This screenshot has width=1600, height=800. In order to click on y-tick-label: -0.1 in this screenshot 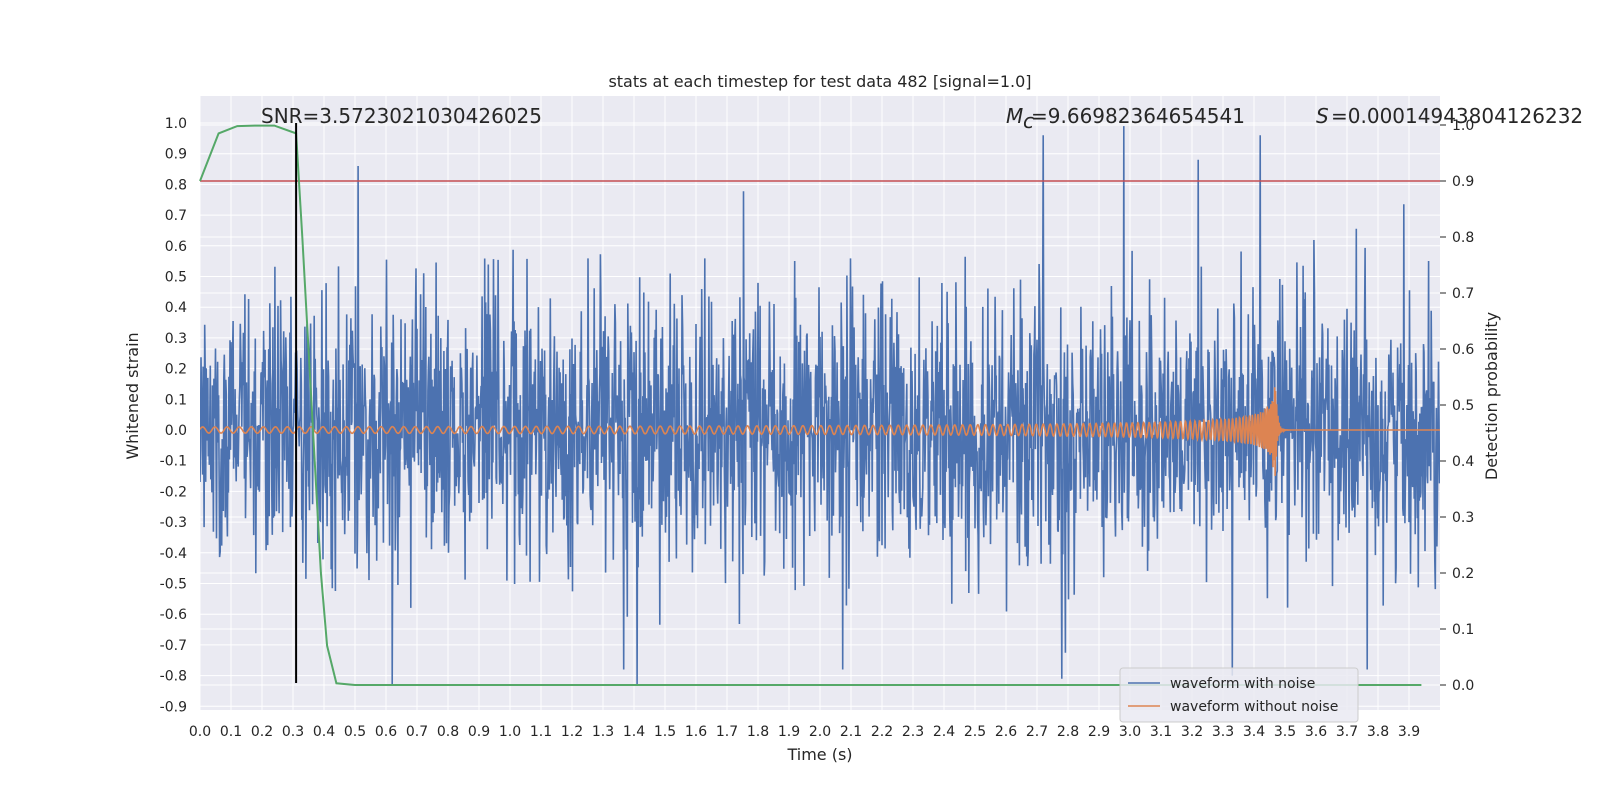, I will do `click(173, 462)`.